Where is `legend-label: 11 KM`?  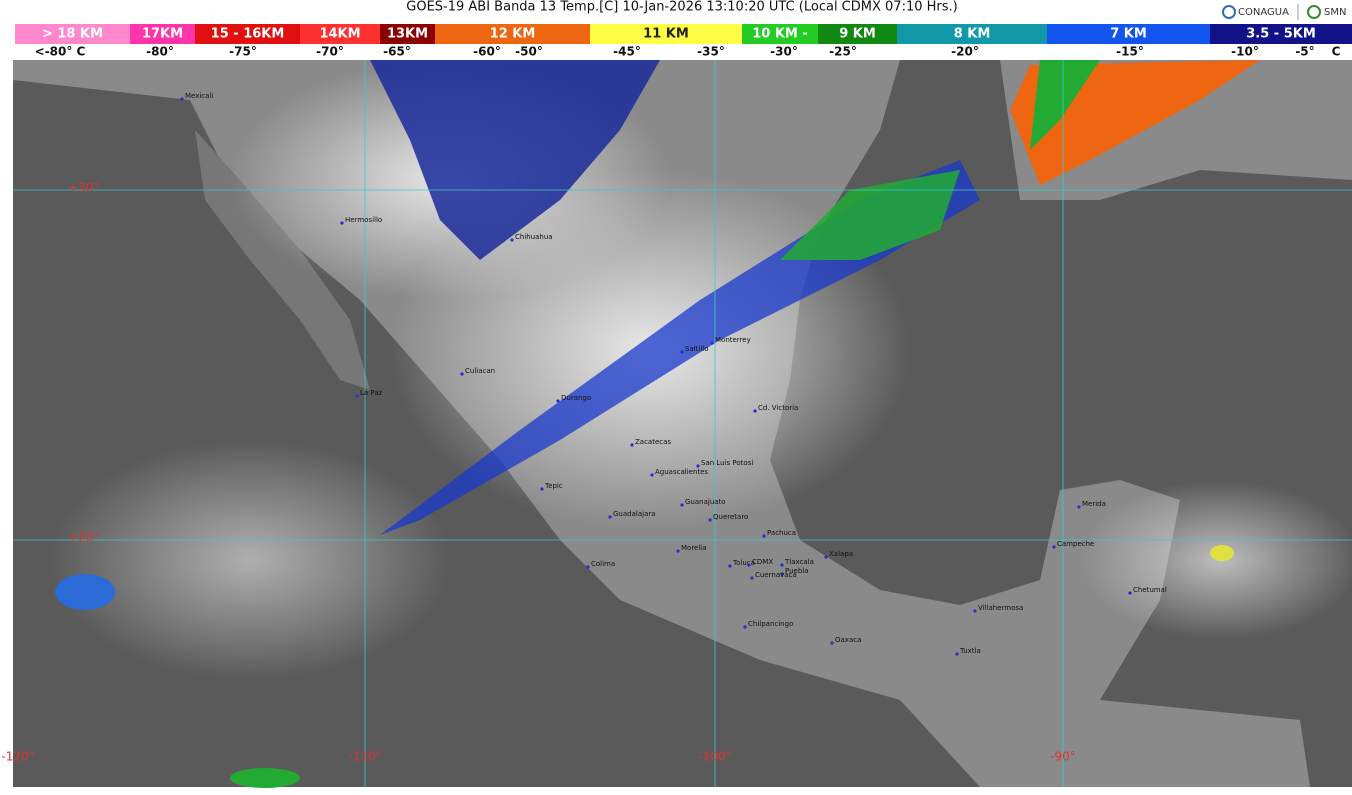
legend-label: 11 KM is located at coordinates (666, 34).